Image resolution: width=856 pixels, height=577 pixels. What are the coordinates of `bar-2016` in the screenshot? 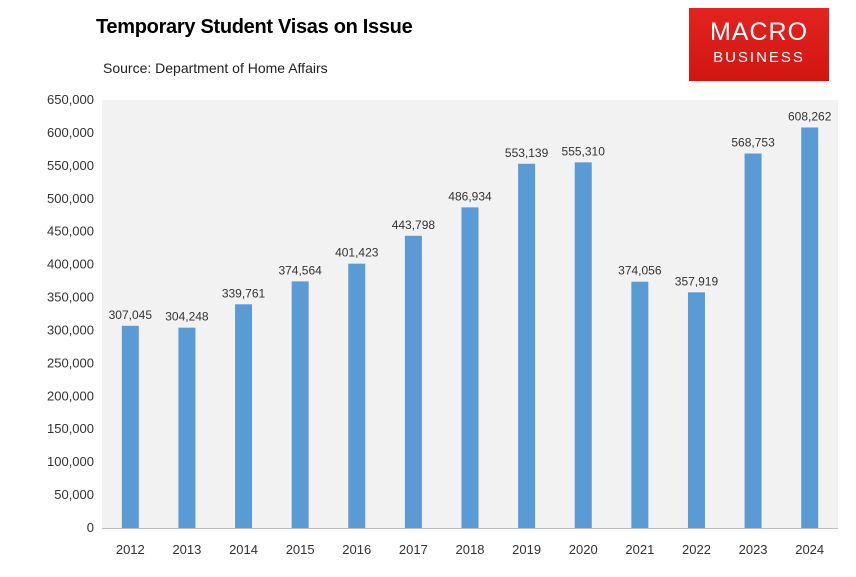 It's located at (357, 395).